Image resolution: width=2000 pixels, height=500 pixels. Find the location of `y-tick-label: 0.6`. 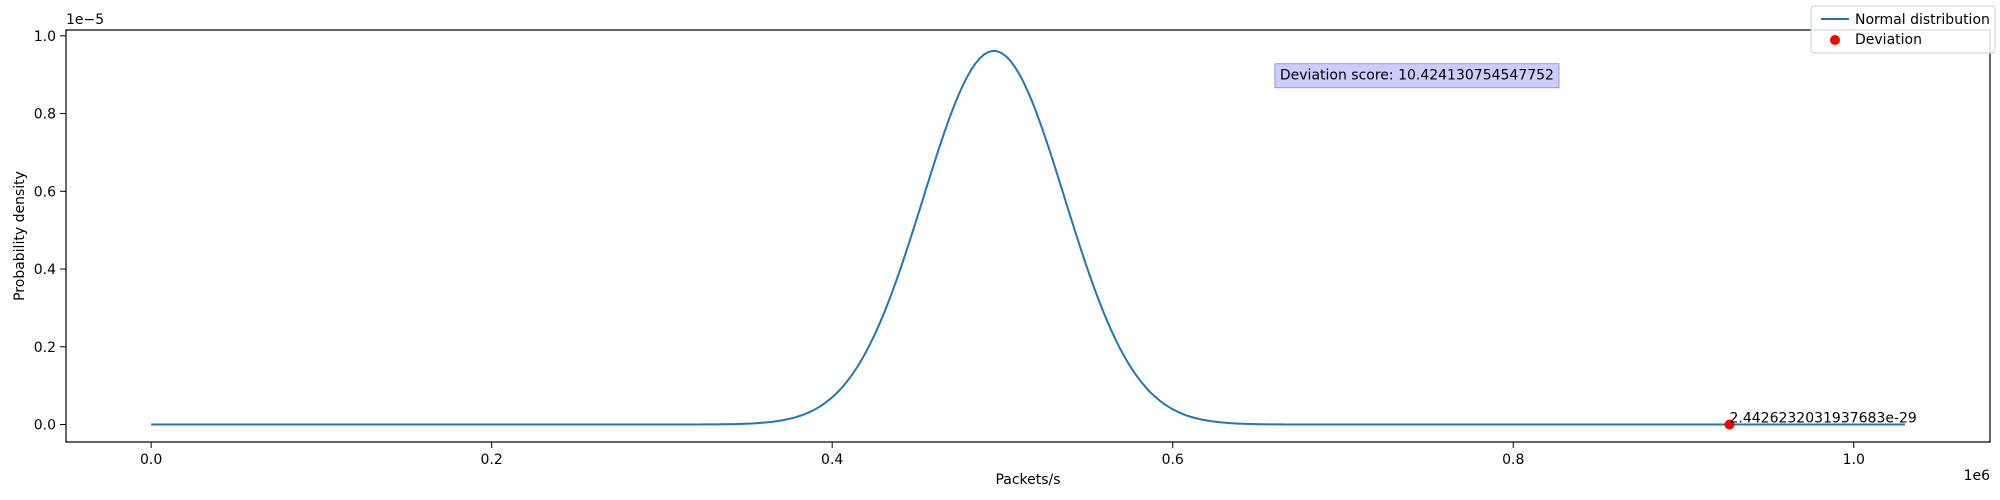

y-tick-label: 0.6 is located at coordinates (45, 192).